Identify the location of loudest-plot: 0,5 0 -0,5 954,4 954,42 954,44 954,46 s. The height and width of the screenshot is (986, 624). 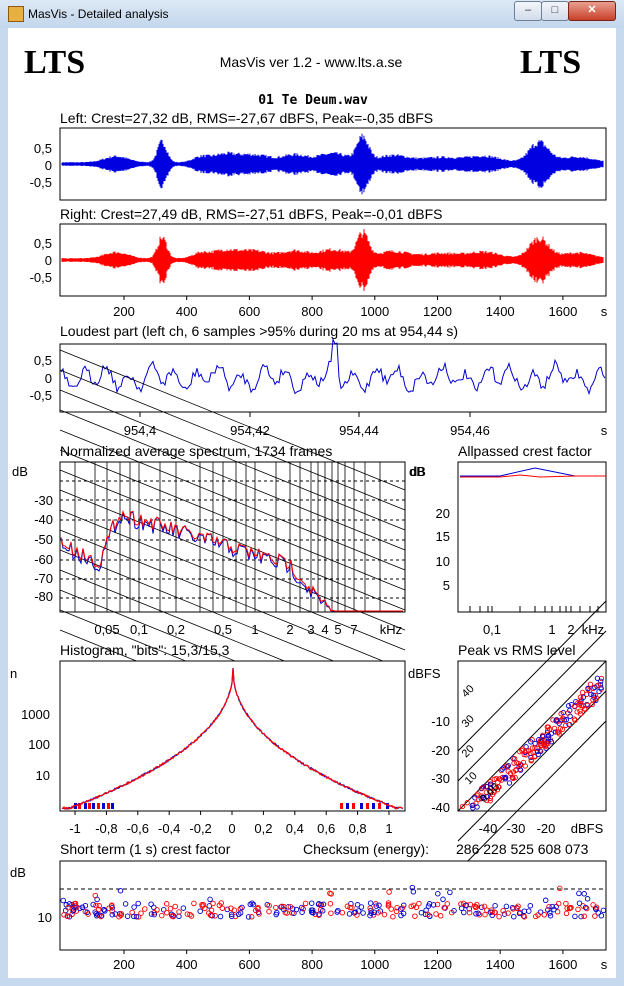
(319, 387).